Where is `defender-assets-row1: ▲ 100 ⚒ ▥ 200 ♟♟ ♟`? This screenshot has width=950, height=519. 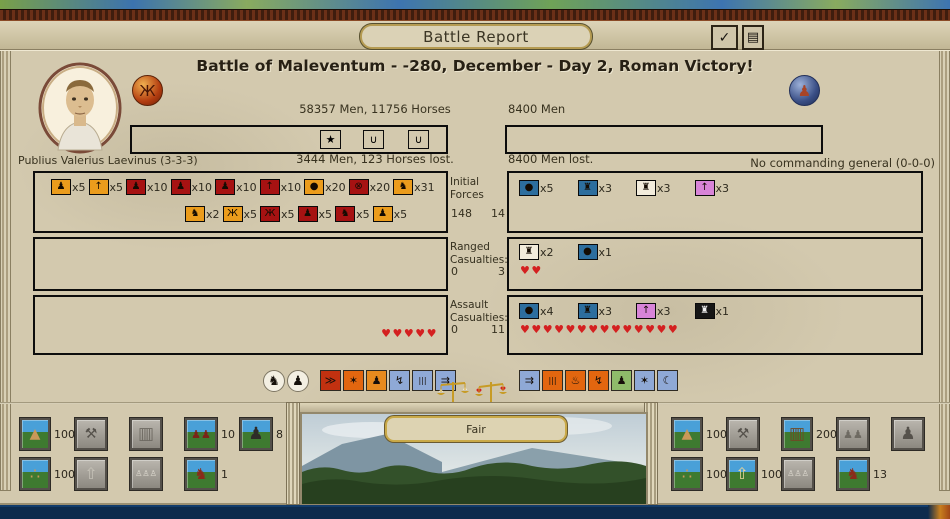 defender-assets-row1: ▲ 100 ⚒ ▥ 200 ♟♟ ♟ is located at coordinates (809, 434).